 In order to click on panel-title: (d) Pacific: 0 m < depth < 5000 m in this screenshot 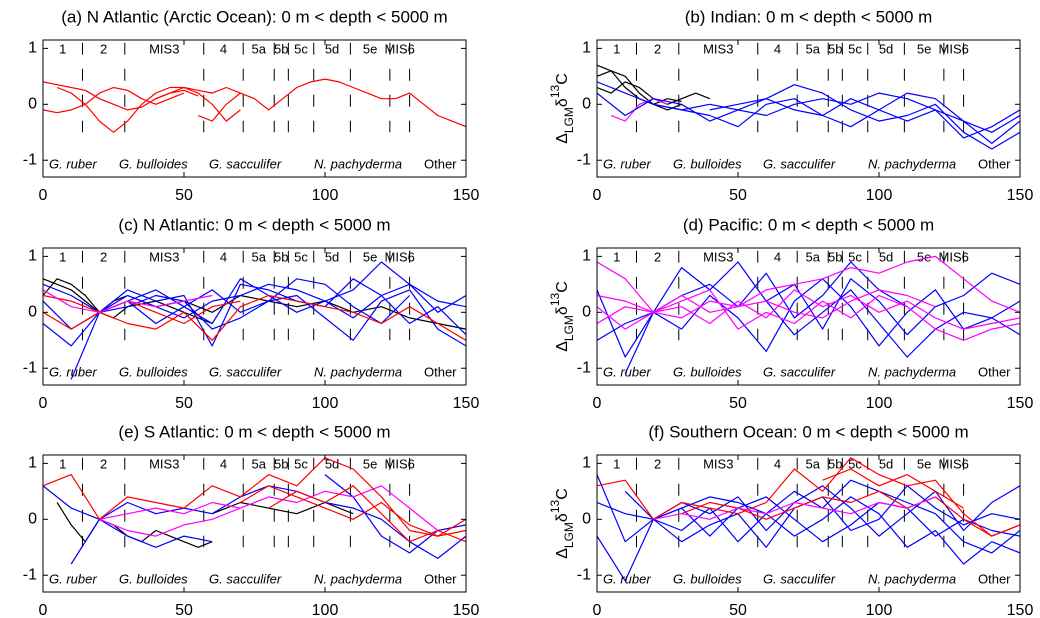, I will do `click(808, 224)`.